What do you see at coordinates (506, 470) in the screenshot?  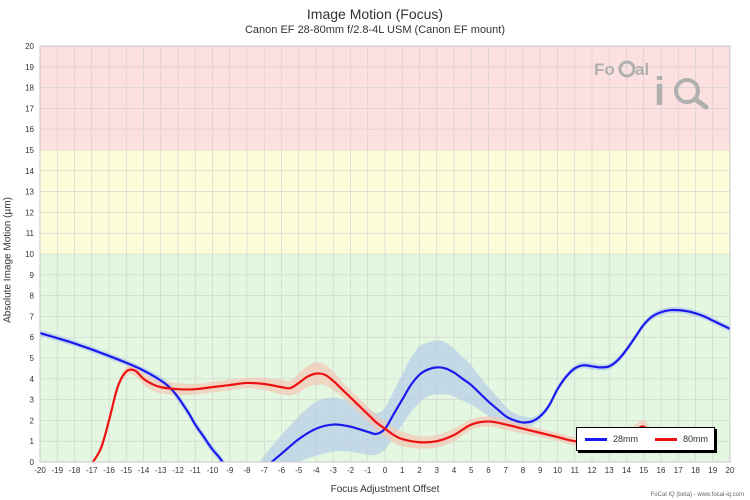 I see `x-tick-label: 7` at bounding box center [506, 470].